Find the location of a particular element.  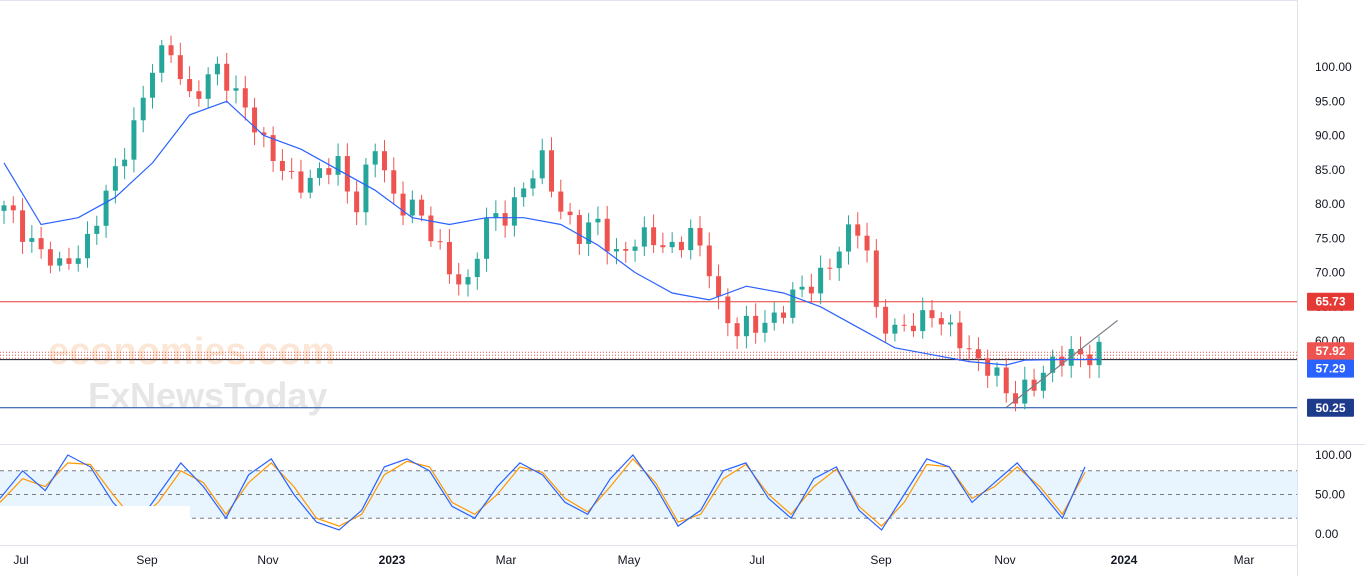

watermark-fxnewstoday: FxNewsToday is located at coordinates (208, 395).